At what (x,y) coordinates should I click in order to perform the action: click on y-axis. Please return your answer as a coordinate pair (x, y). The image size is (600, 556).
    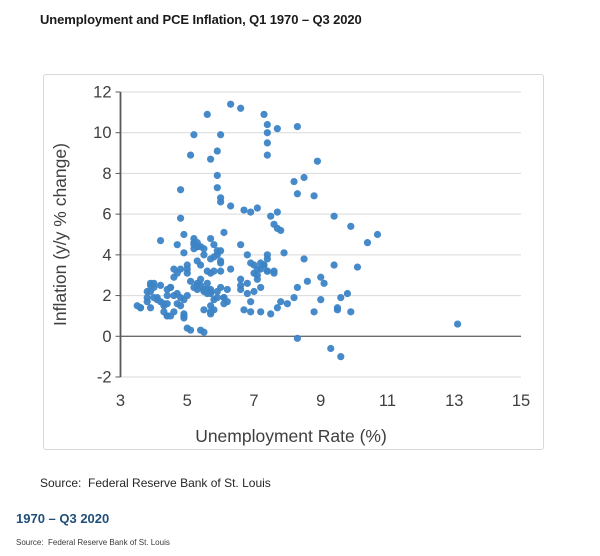
    Looking at the image, I should click on (118, 234).